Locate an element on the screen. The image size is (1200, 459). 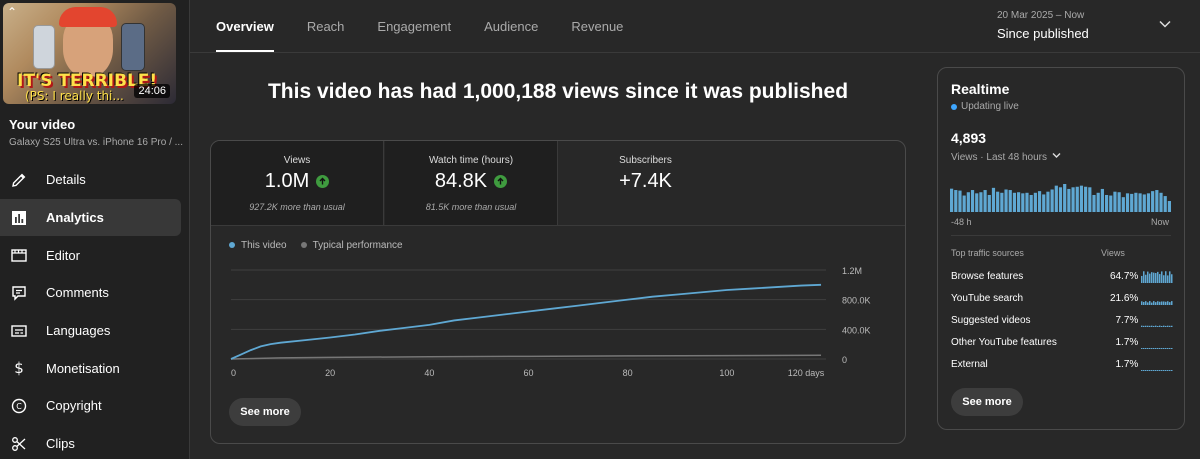
realtime-period-selector: Views · Last 48 hours is located at coordinates (1006, 157).